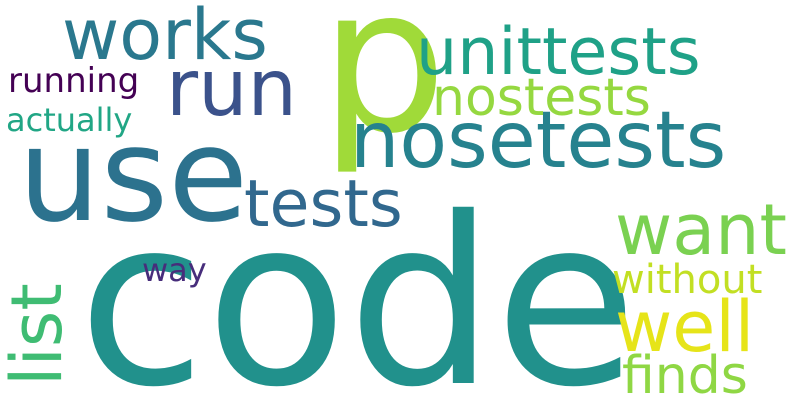 This screenshot has height=400, width=800. Describe the element at coordinates (541, 98) in the screenshot. I see `word-nostests: nostests` at that location.